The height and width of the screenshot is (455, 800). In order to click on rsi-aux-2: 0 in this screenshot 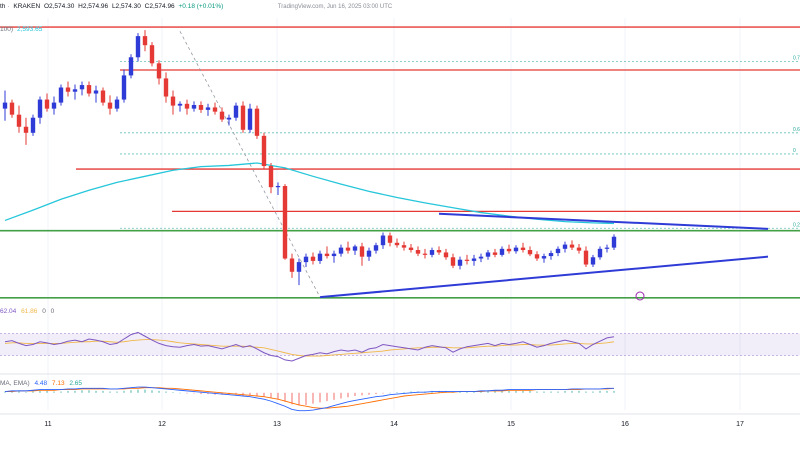, I will do `click(52, 311)`.